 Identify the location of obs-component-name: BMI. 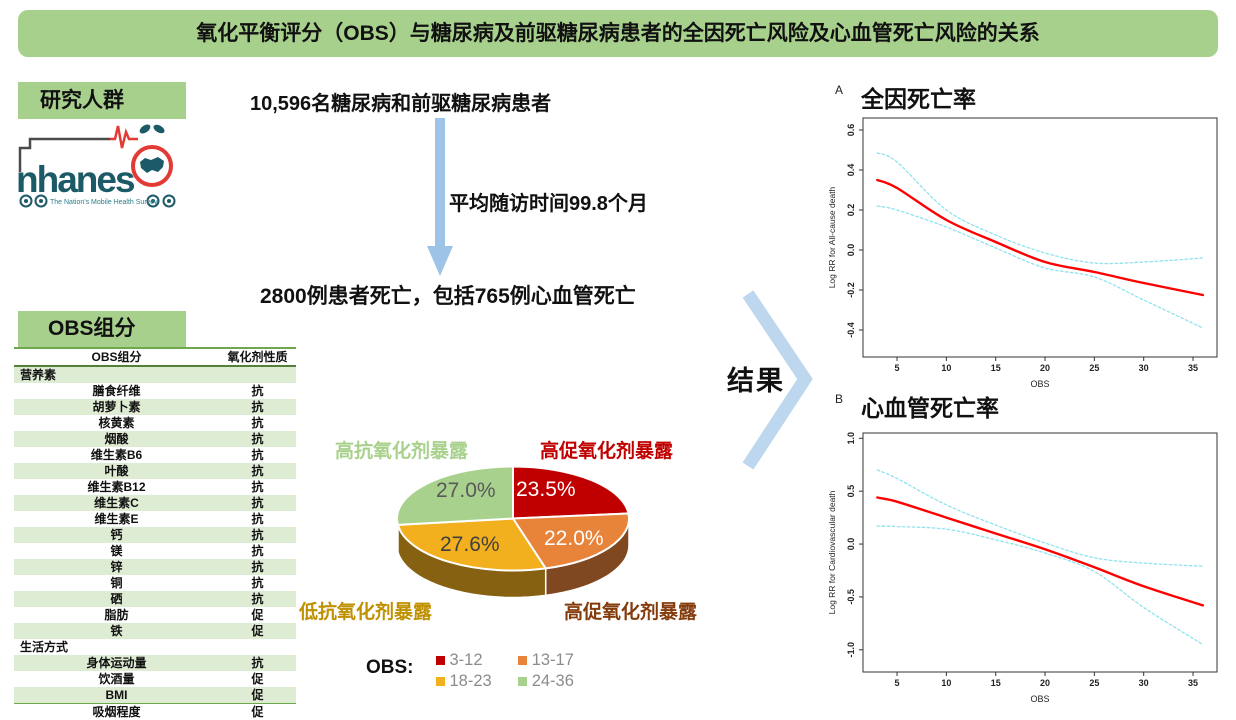
(116, 695).